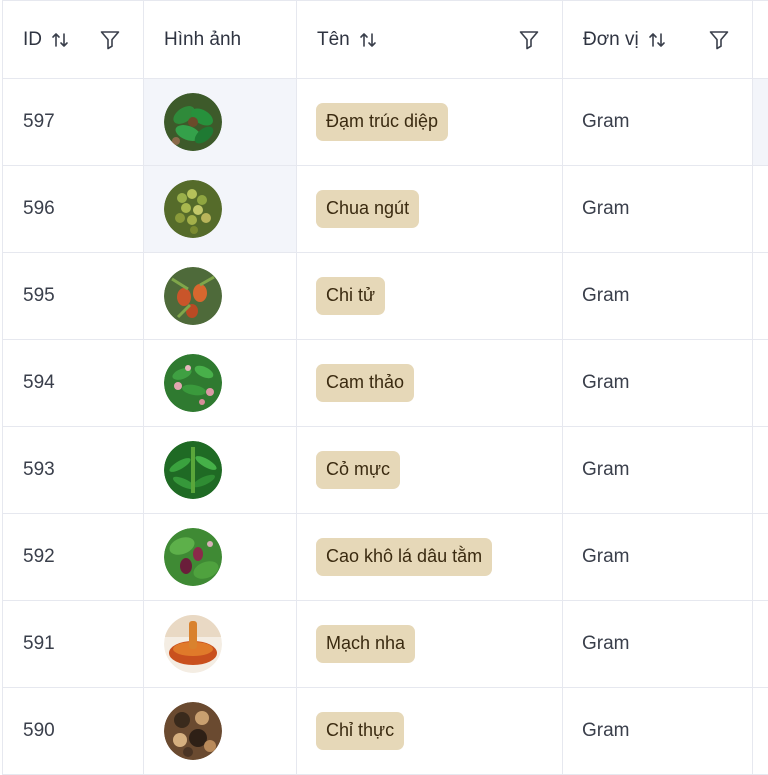 Image resolution: width=768 pixels, height=775 pixels. What do you see at coordinates (382, 122) in the screenshot?
I see `name-tag: Đạm trúc diệp` at bounding box center [382, 122].